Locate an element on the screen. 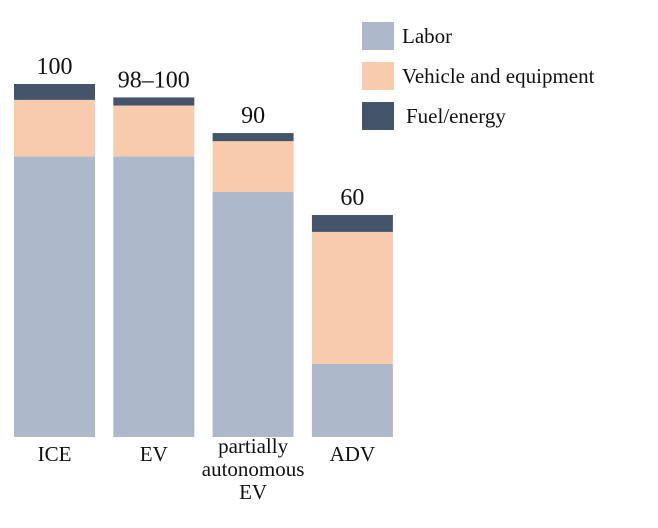 This screenshot has width=658, height=528. x-tick-label: ADV is located at coordinates (353, 454).